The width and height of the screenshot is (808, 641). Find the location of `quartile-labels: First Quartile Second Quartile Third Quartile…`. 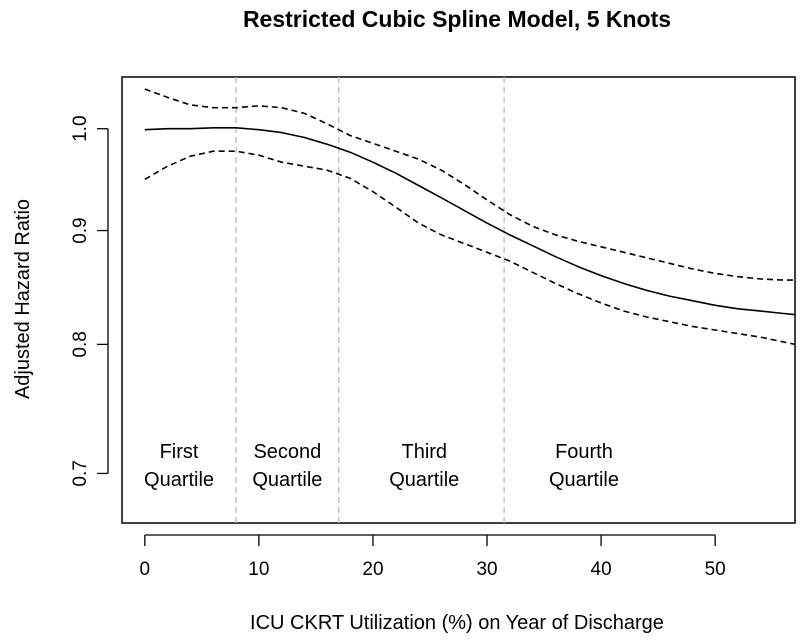

quartile-labels: First Quartile Second Quartile Third Quartile… is located at coordinates (381, 466).